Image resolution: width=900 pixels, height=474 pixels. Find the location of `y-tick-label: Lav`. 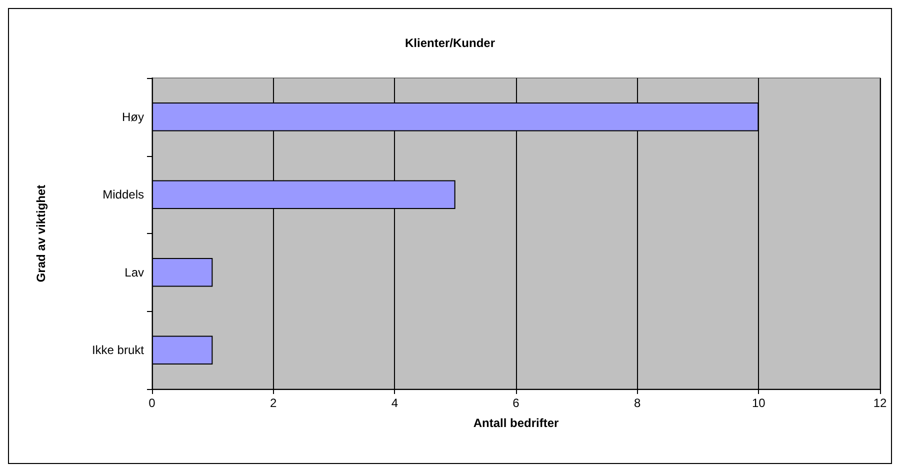

y-tick-label: Lav is located at coordinates (134, 272).